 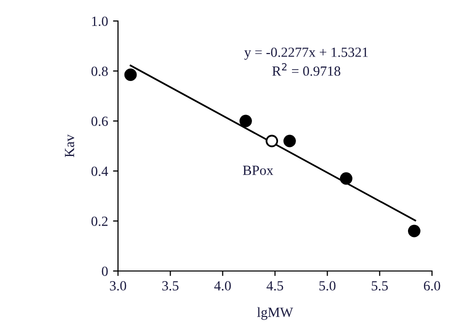 I want to click on y-tick-label: 0.4, so click(x=99, y=171).